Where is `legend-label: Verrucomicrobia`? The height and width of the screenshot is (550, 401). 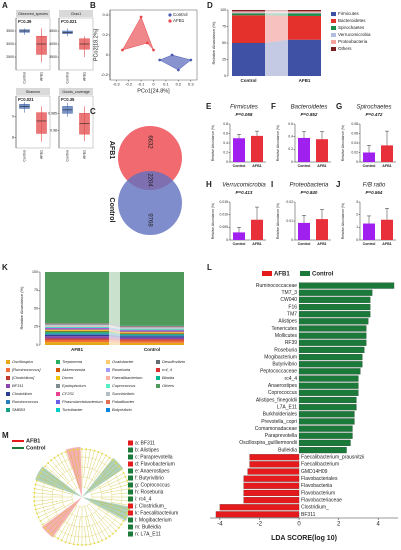
legend-label: Verrucomicrobia is located at coordinates (354, 34).